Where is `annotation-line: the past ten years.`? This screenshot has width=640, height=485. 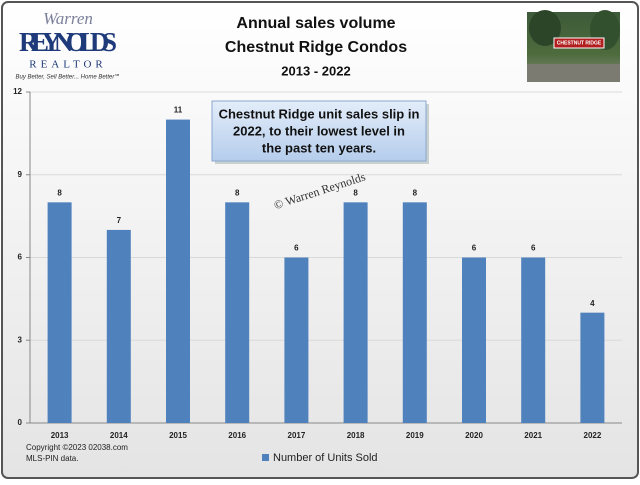 annotation-line: the past ten years. is located at coordinates (319, 147).